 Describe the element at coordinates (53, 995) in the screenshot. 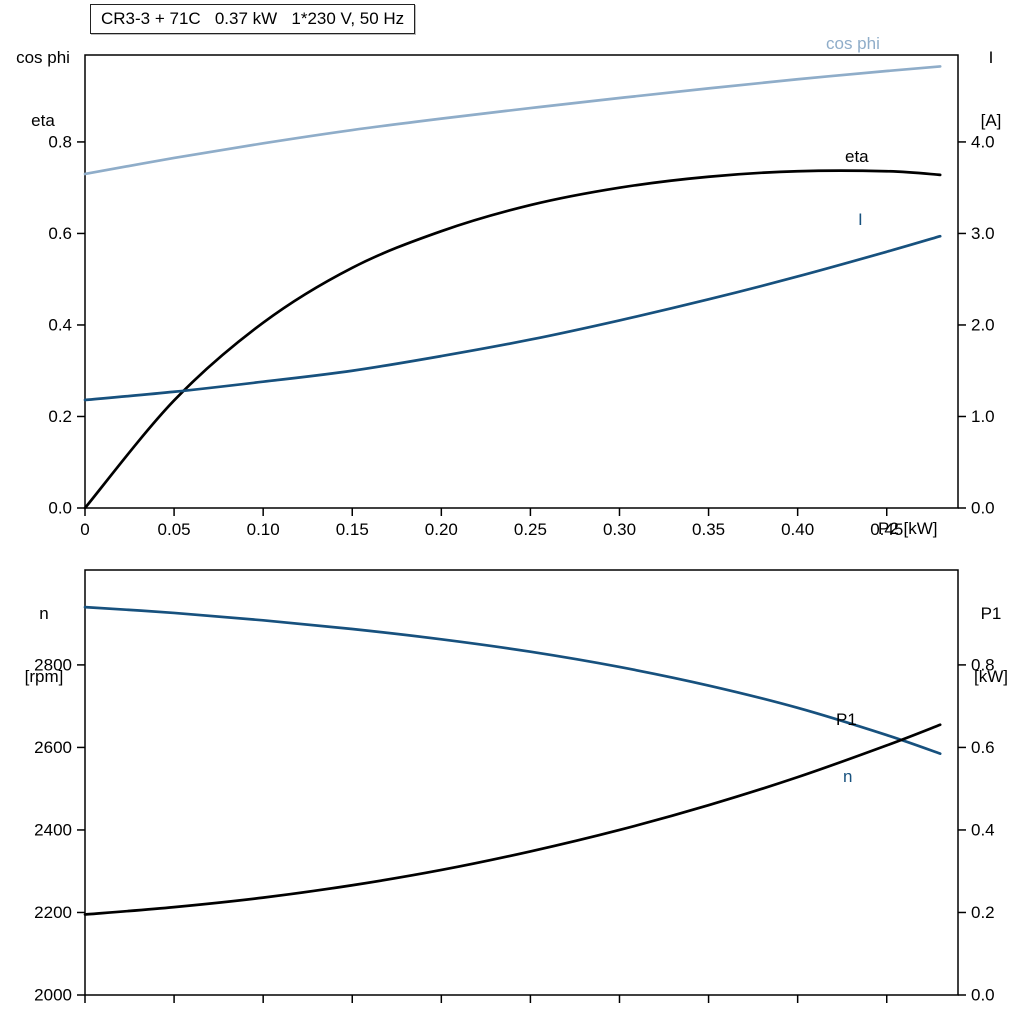

I see `svg-text: 2000` at that location.